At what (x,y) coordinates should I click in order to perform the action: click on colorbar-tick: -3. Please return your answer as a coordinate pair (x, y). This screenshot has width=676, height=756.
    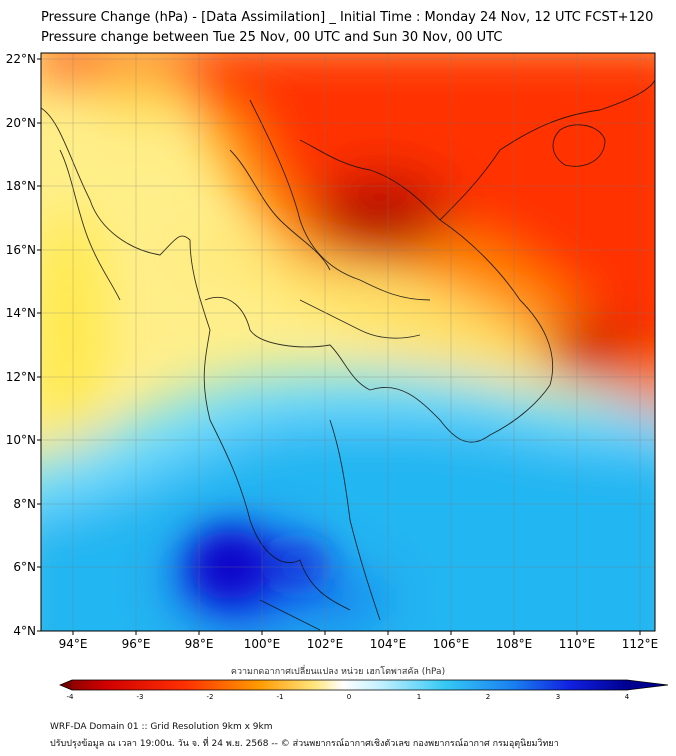
    Looking at the image, I should click on (140, 697).